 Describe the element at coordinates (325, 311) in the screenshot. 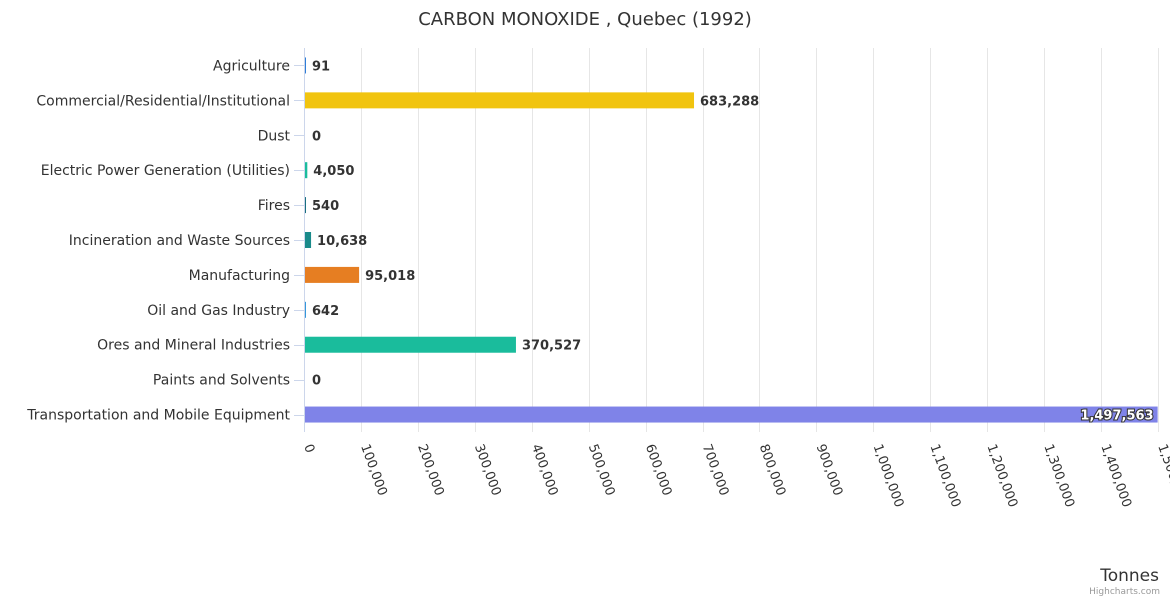

I see `data-label: 642` at that location.